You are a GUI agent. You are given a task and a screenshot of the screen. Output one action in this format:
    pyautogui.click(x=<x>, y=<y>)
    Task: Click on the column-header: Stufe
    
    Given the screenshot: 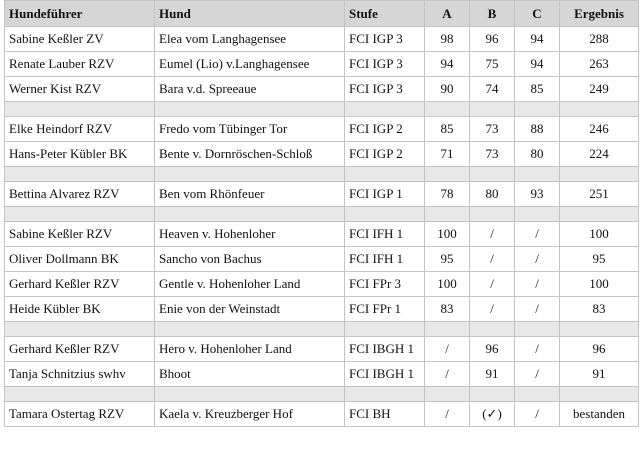 What is the action you would take?
    pyautogui.click(x=384, y=13)
    